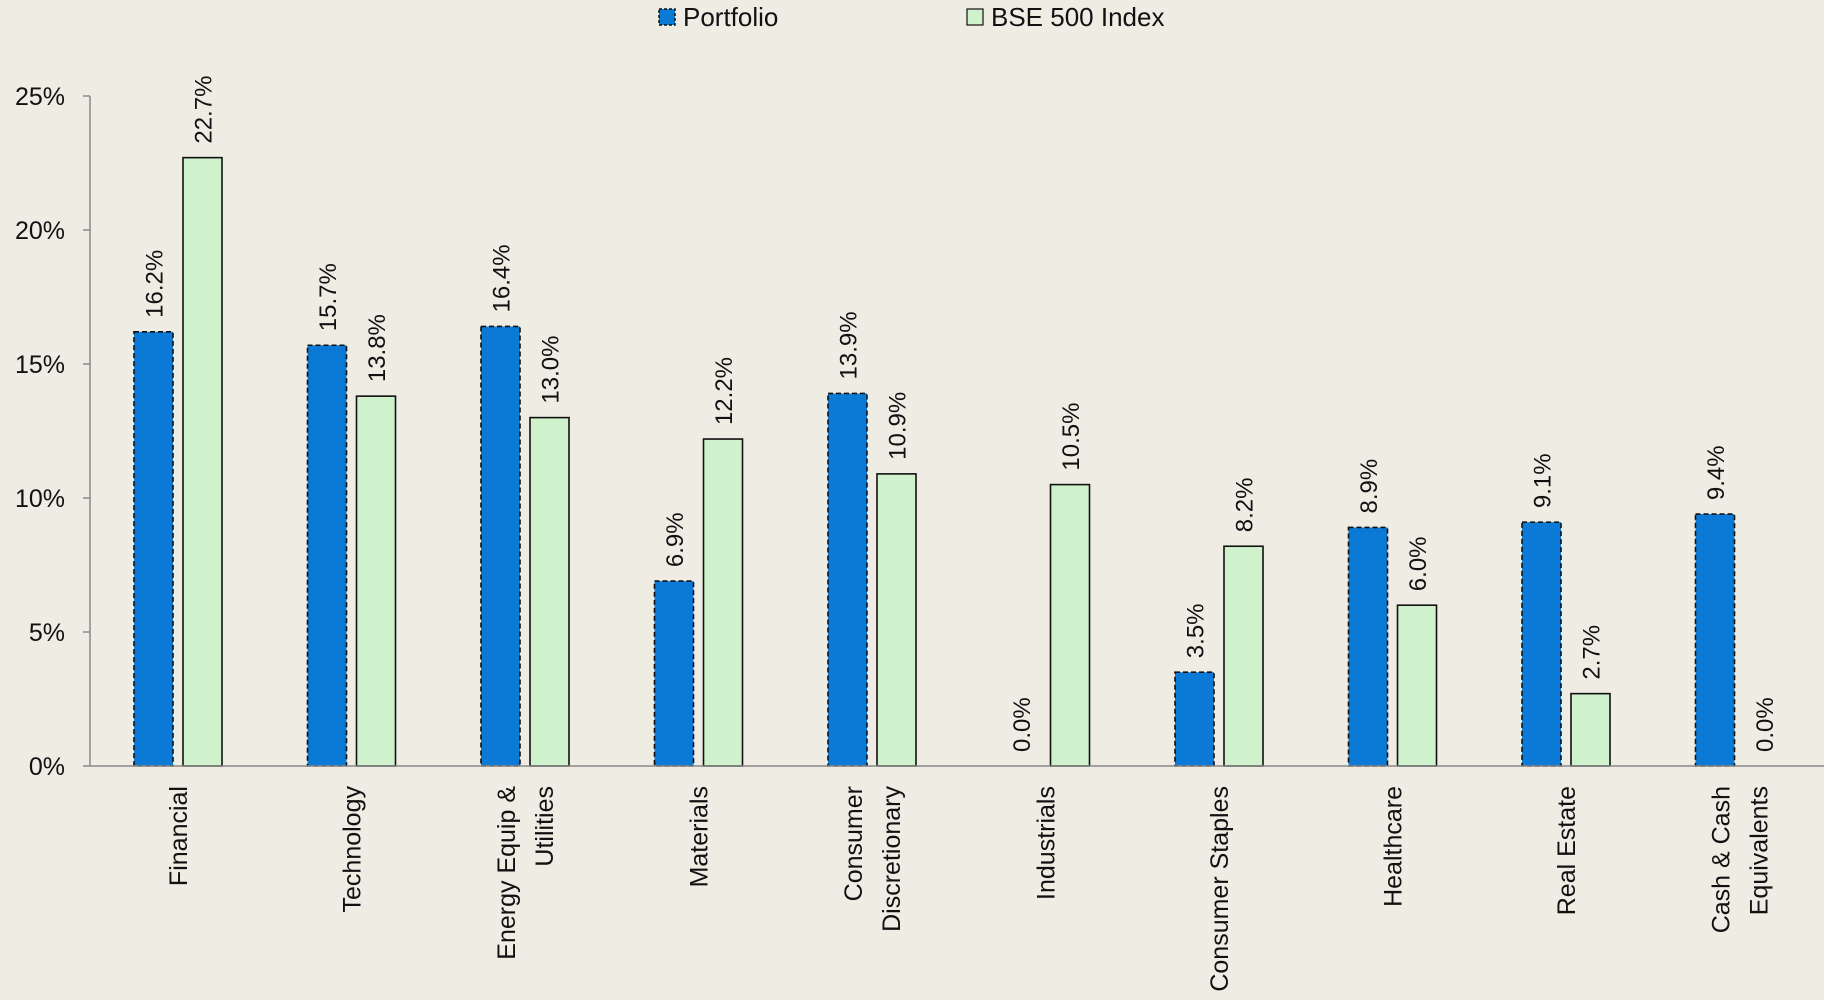 The image size is (1824, 1000). I want to click on x-tick-label-energy-equip-and-utilities-line-2: Utilities, so click(545, 826).